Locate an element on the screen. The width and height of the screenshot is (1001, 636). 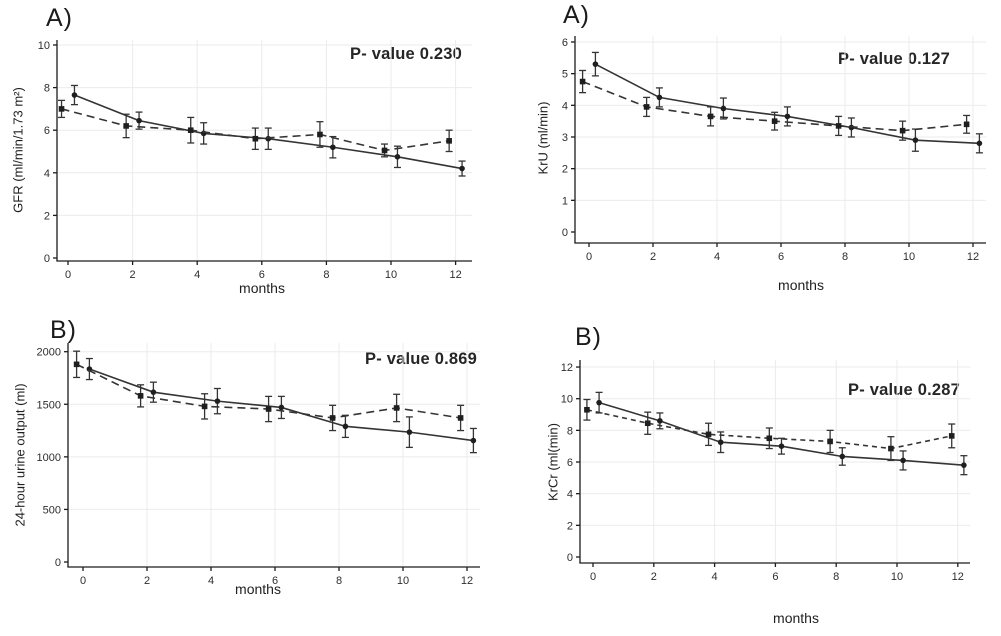
y-tick-label: 3 is located at coordinates (565, 138).